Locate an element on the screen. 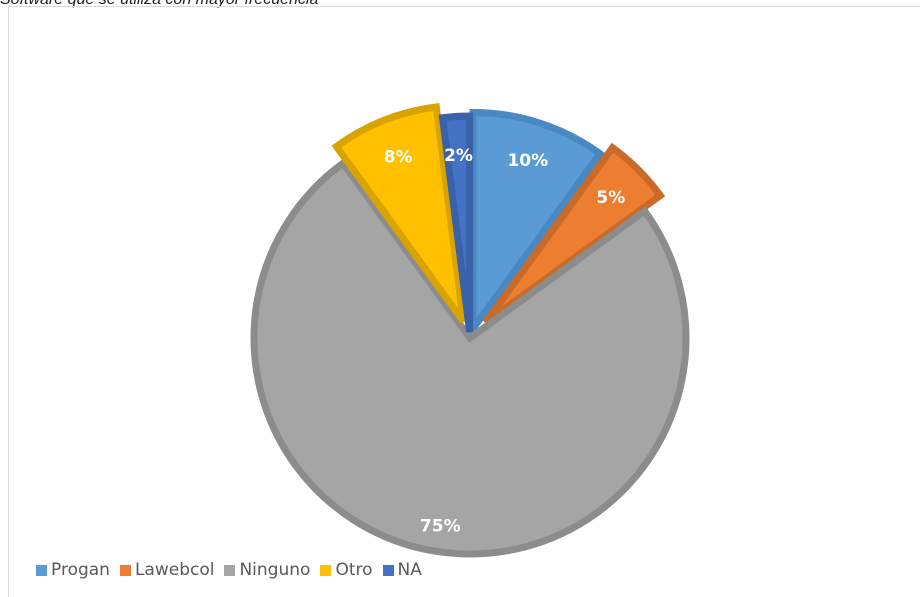 The image size is (920, 597). legend-label: Ninguno is located at coordinates (275, 570).